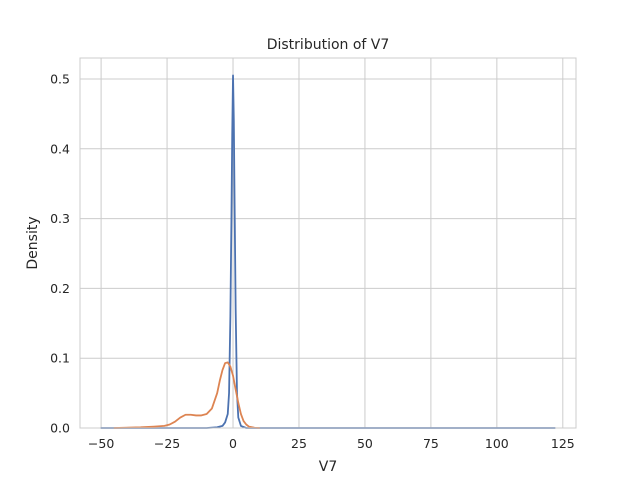 This screenshot has width=640, height=480. Describe the element at coordinates (167, 443) in the screenshot. I see `x-tick-label: −25` at that location.